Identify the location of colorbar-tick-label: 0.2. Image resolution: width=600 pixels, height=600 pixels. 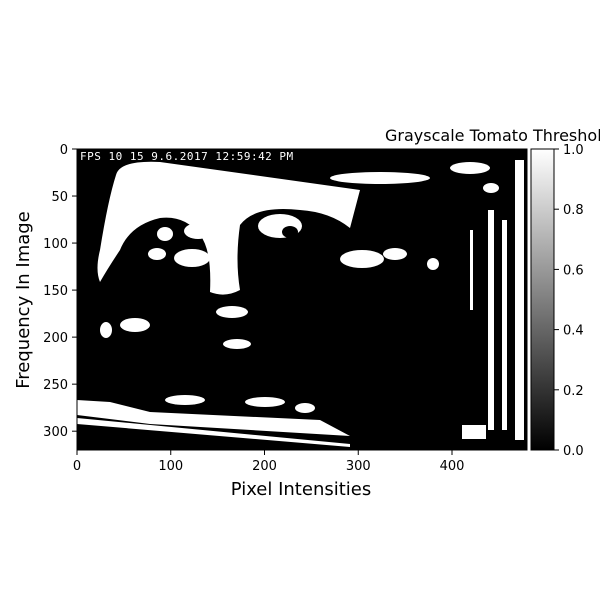
(573, 391).